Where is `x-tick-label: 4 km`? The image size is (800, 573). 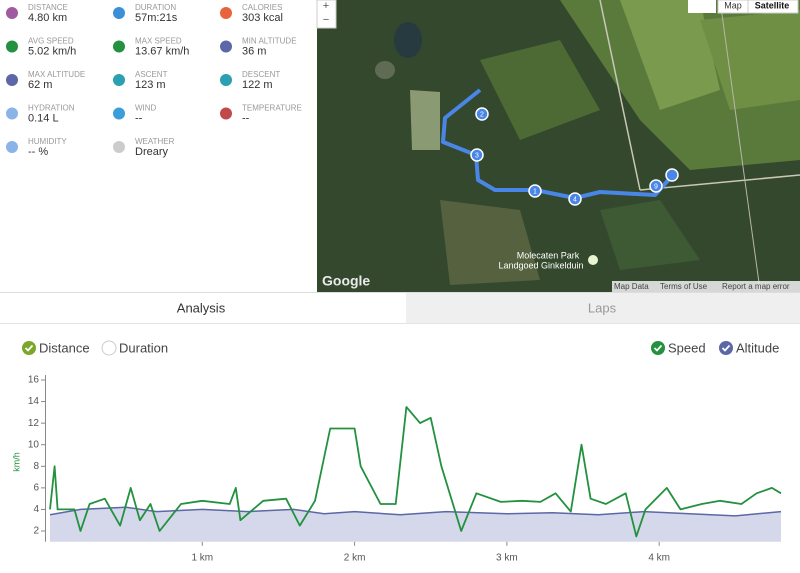
x-tick-label: 4 km is located at coordinates (659, 558).